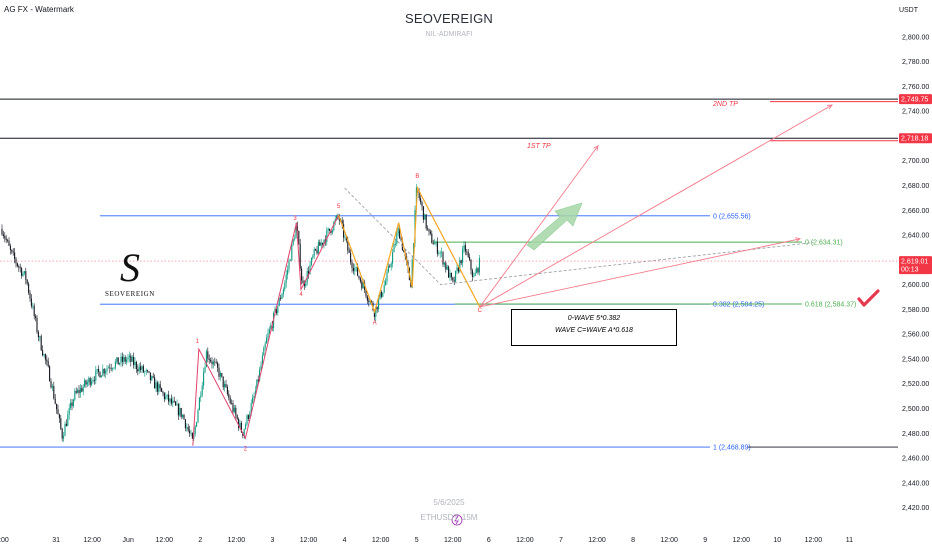  I want to click on wave-12345-line, so click(266, 330).